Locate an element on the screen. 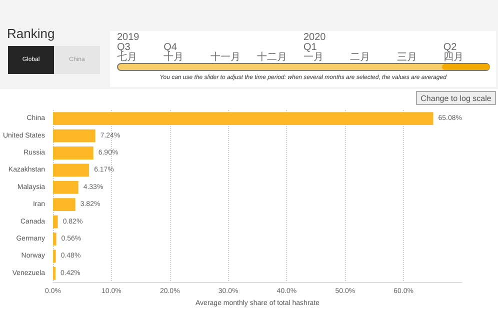 This screenshot has height=312, width=498. text: 一月 is located at coordinates (314, 57).